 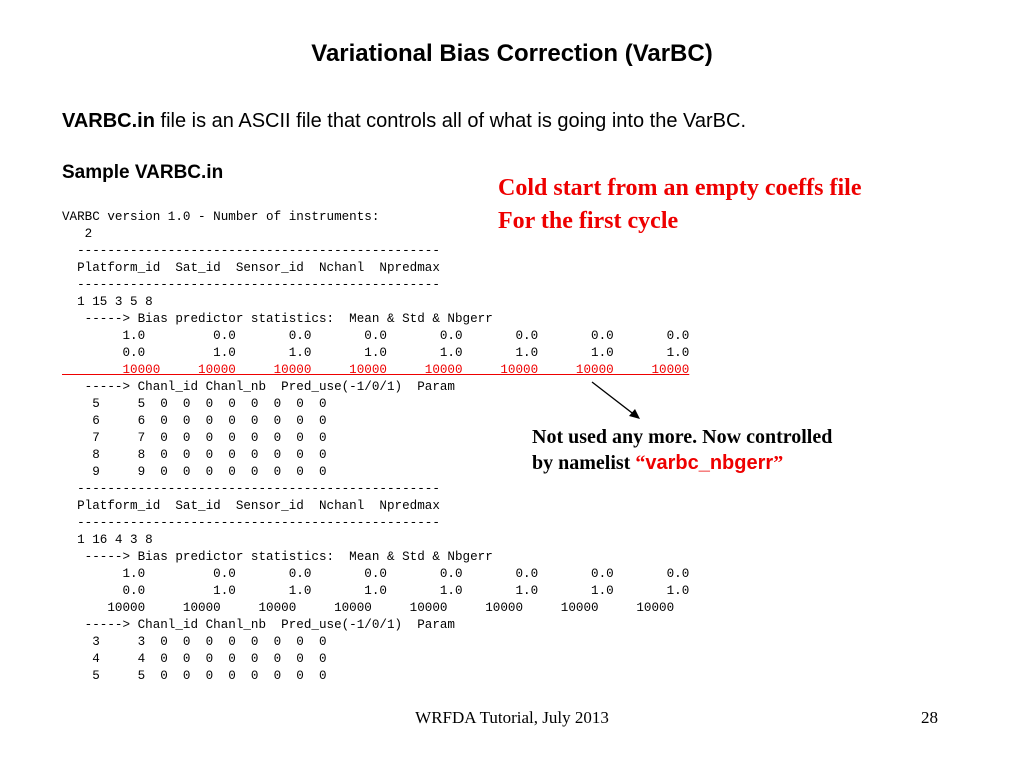 What do you see at coordinates (778, 463) in the screenshot?
I see `quote-close: ”` at bounding box center [778, 463].